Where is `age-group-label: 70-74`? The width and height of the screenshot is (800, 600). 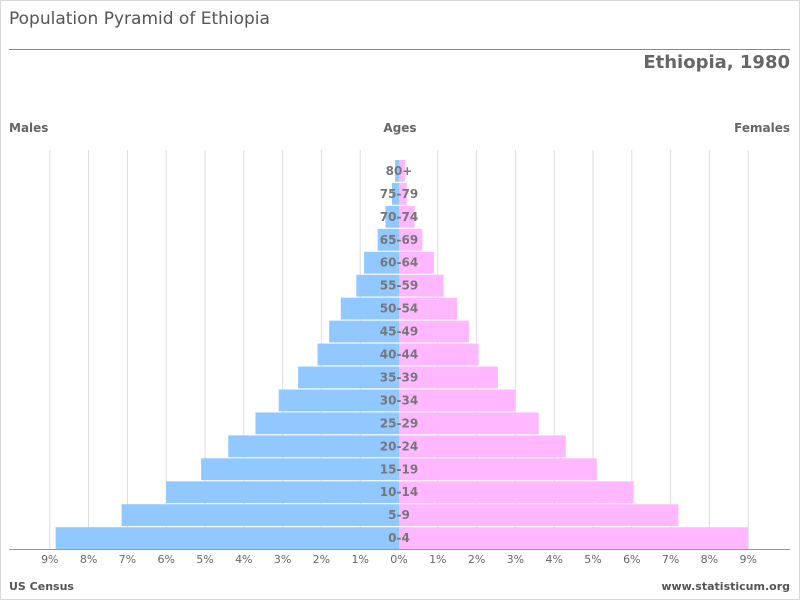 age-group-label: 70-74 is located at coordinates (399, 217).